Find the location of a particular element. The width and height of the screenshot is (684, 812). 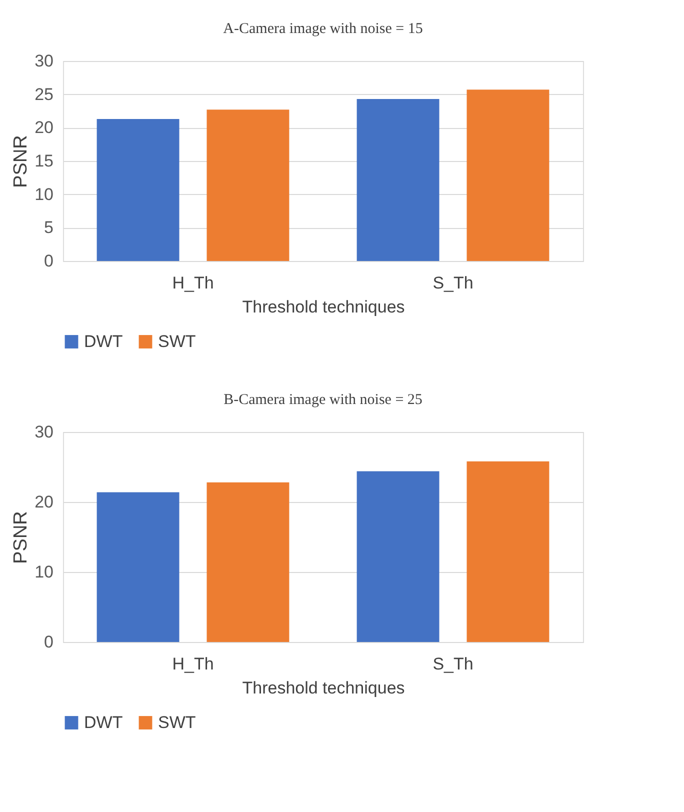

y-tick-label: 5 is located at coordinates (49, 228).